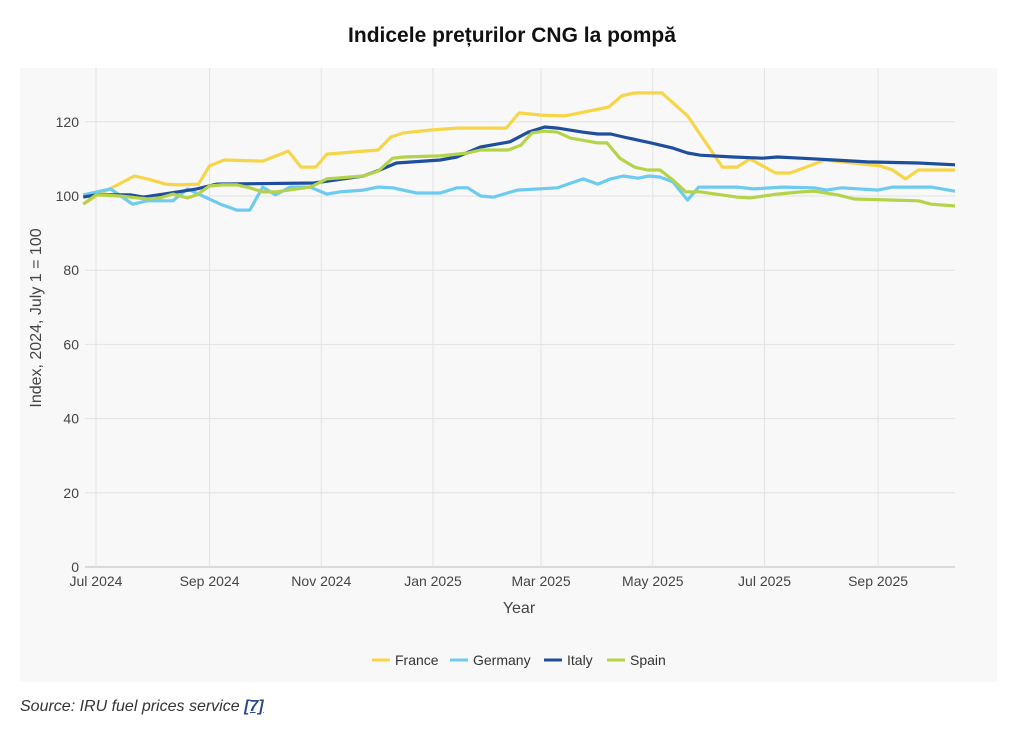 This screenshot has height=737, width=1024. Describe the element at coordinates (254, 706) in the screenshot. I see `source-reference-link: [7]` at that location.